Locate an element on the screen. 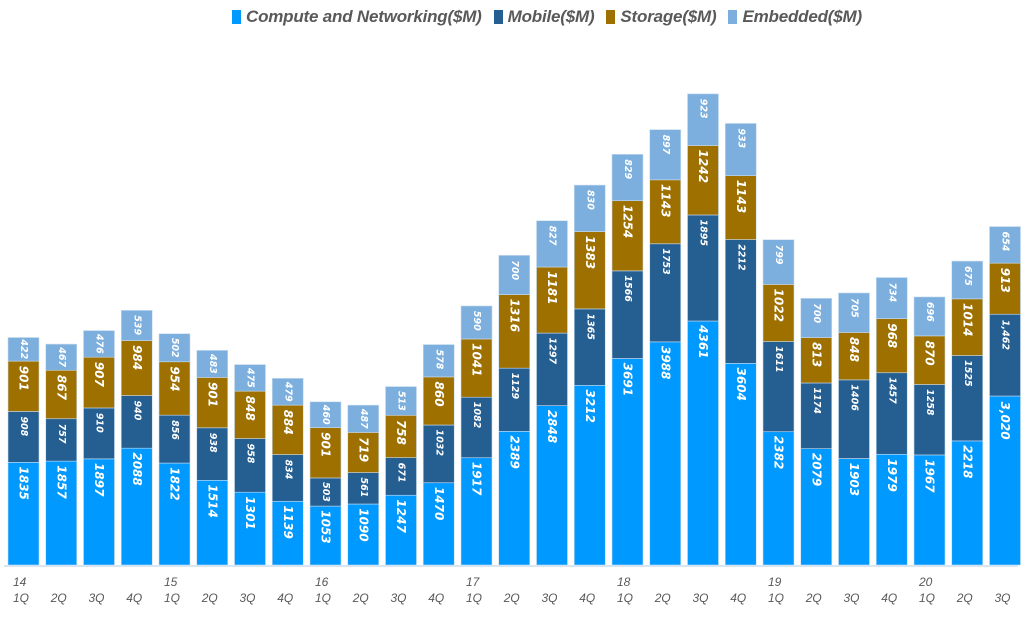  legend-item-compute-networking: Compute and Networking($M) is located at coordinates (357, 17).